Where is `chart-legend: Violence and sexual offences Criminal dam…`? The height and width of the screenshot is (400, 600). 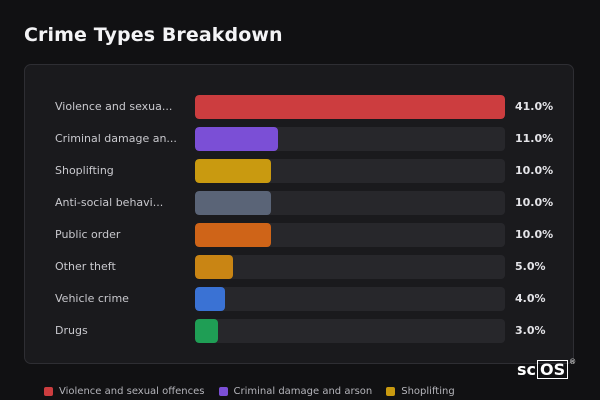
chart-legend: Violence and sexual offences Criminal dam… is located at coordinates (256, 391).